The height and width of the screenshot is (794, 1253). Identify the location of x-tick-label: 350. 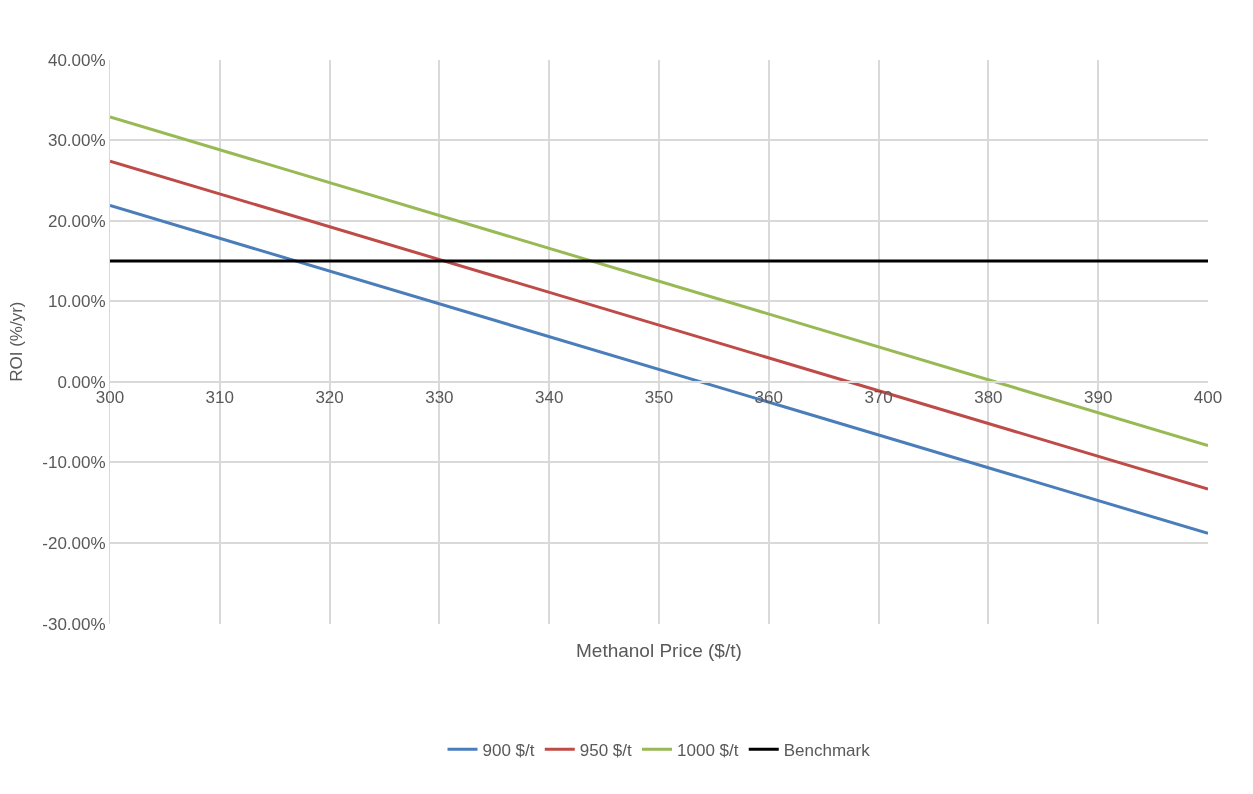
(659, 398).